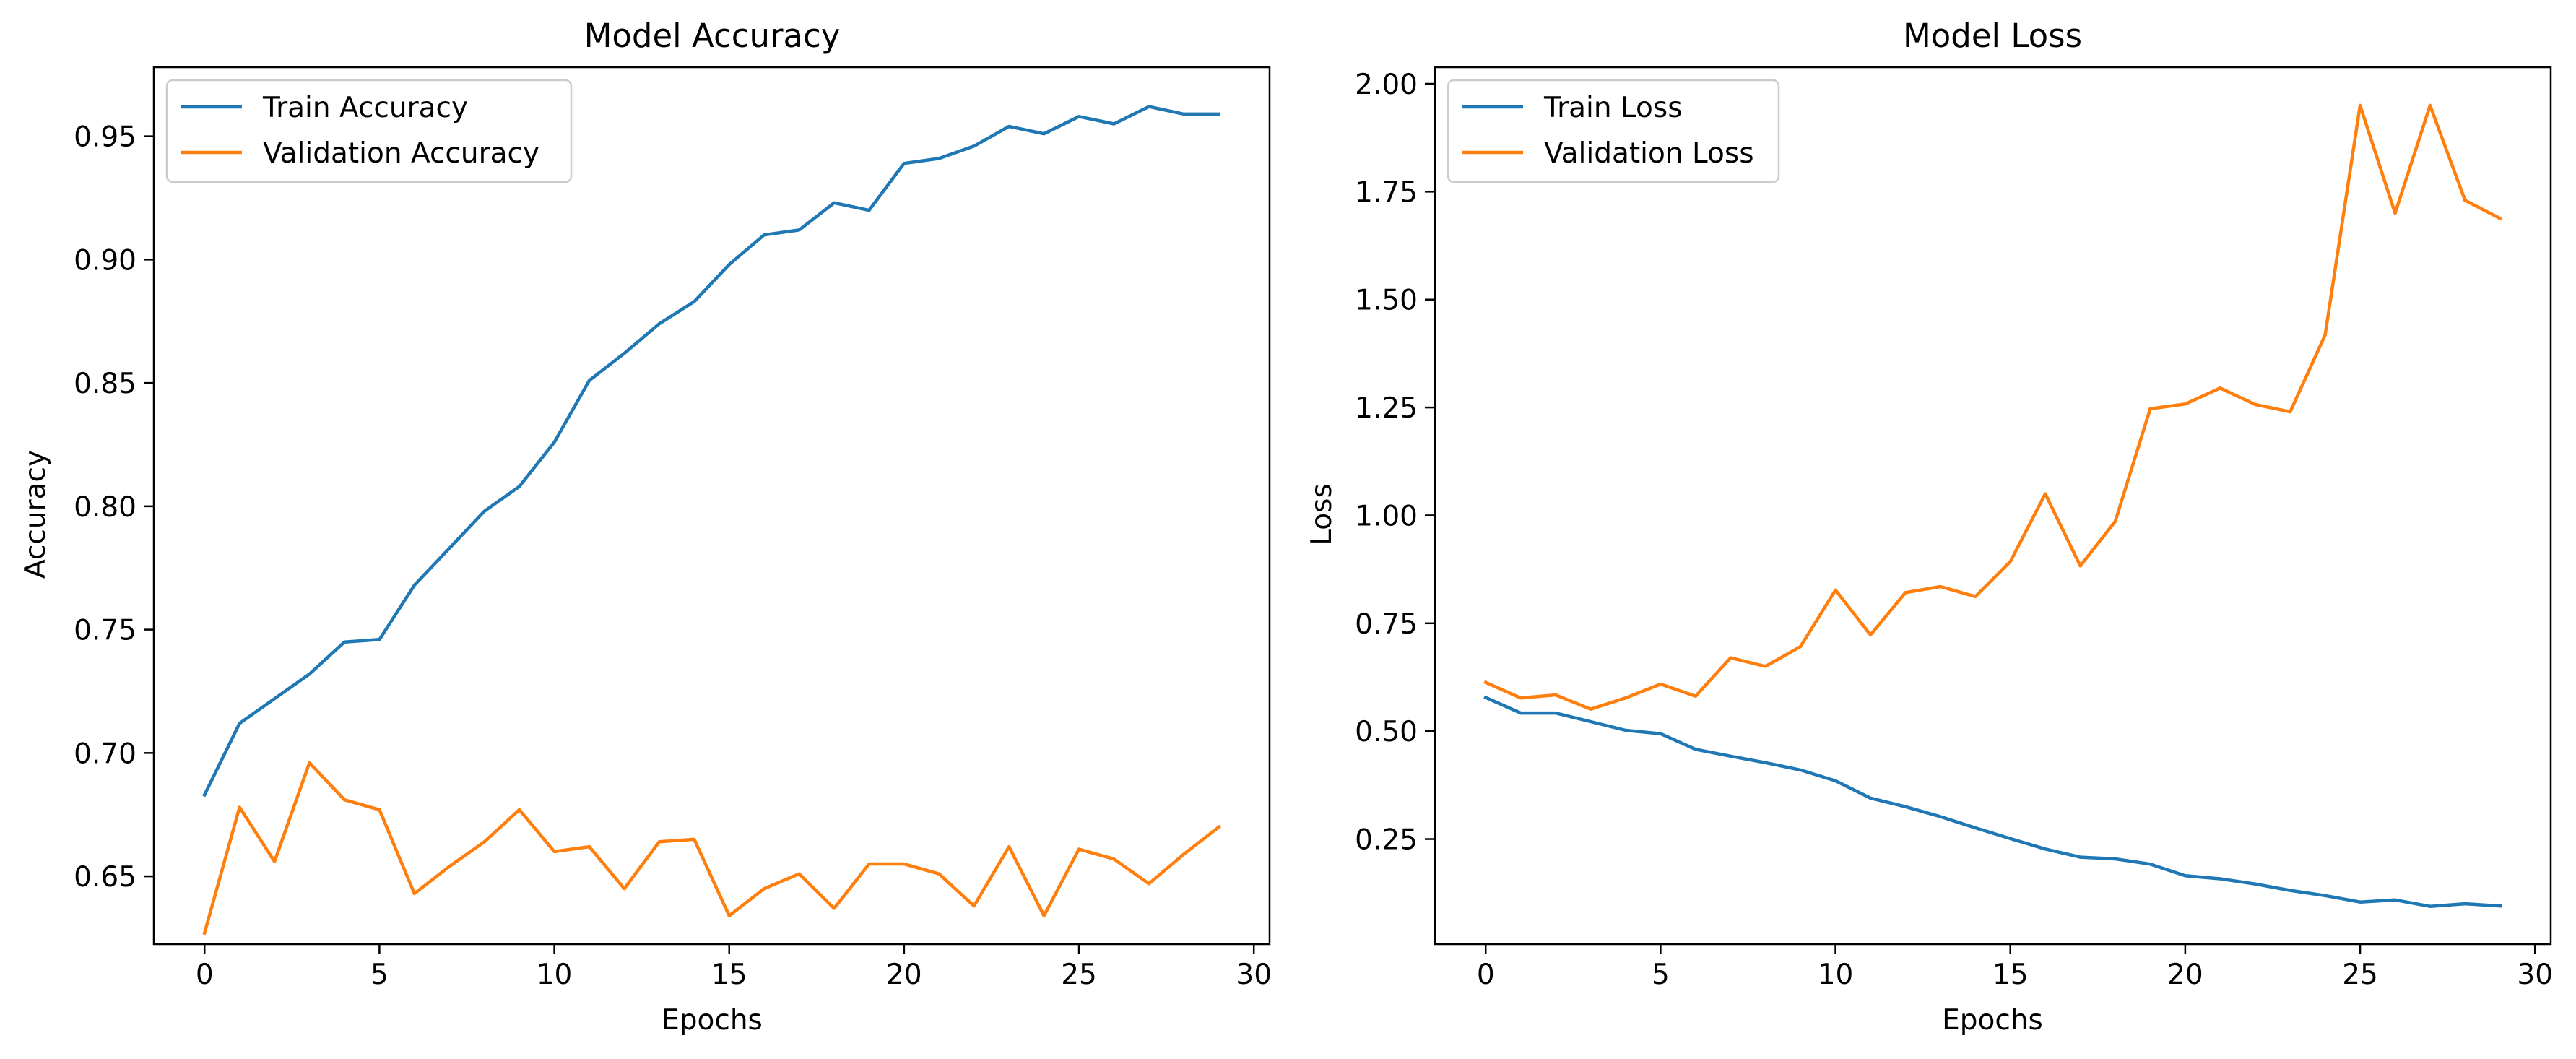 This screenshot has width=2576, height=1059. I want to click on y-tick-label: 0.80, so click(105, 507).